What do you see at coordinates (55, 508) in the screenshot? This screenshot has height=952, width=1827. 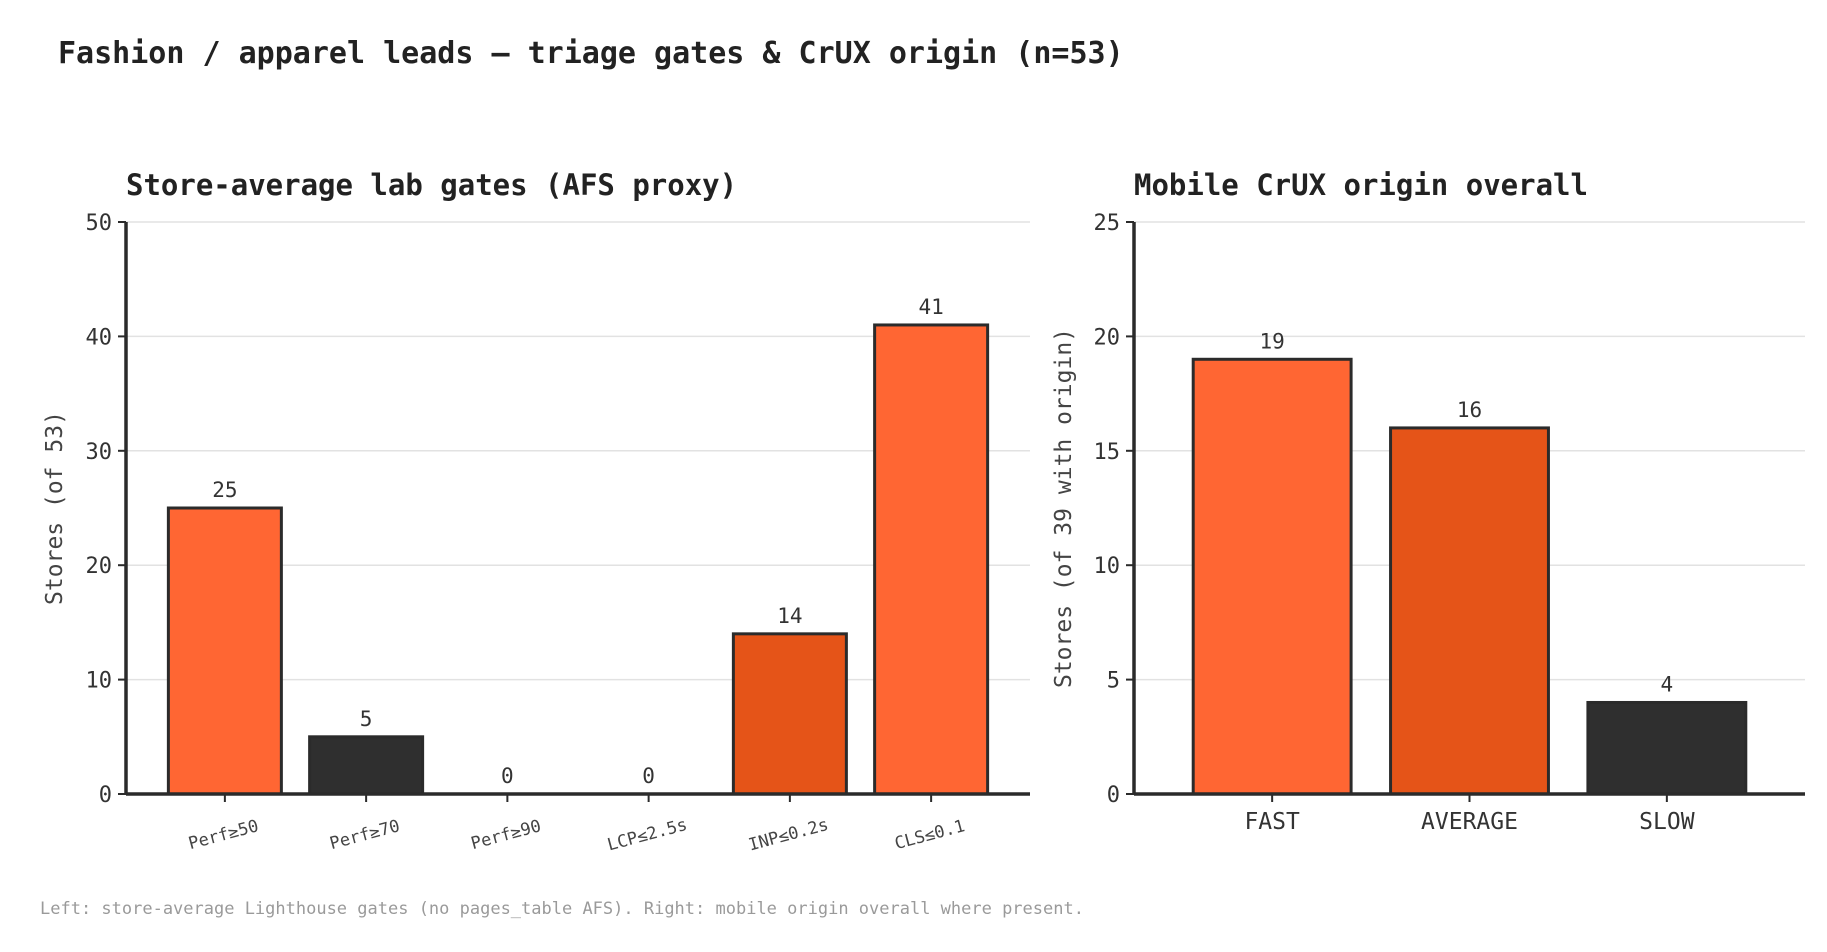 I see `y-axis-label: Stores (of 53)` at bounding box center [55, 508].